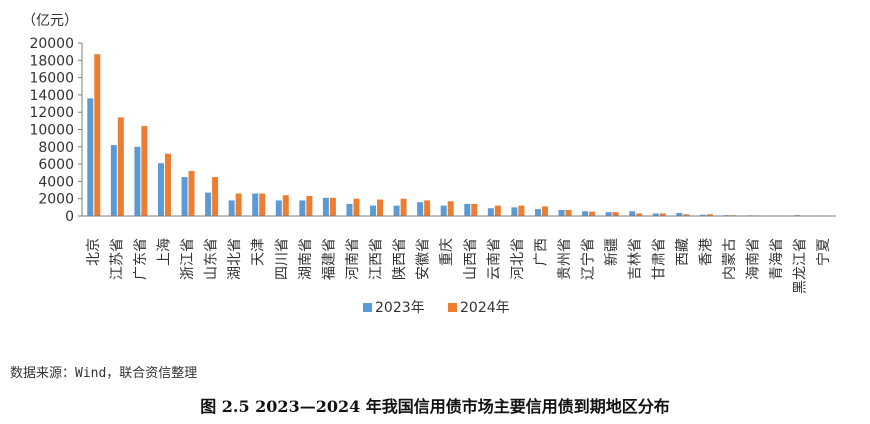  Describe the element at coordinates (329, 259) in the screenshot. I see `x-category-label: 福建省` at that location.